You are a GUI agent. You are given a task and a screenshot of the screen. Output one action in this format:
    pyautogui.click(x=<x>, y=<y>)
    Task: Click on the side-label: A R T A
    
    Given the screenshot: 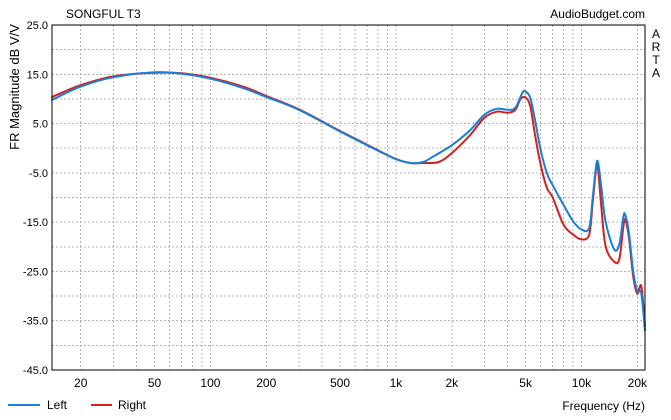 What is the action you would take?
    pyautogui.click(x=656, y=53)
    